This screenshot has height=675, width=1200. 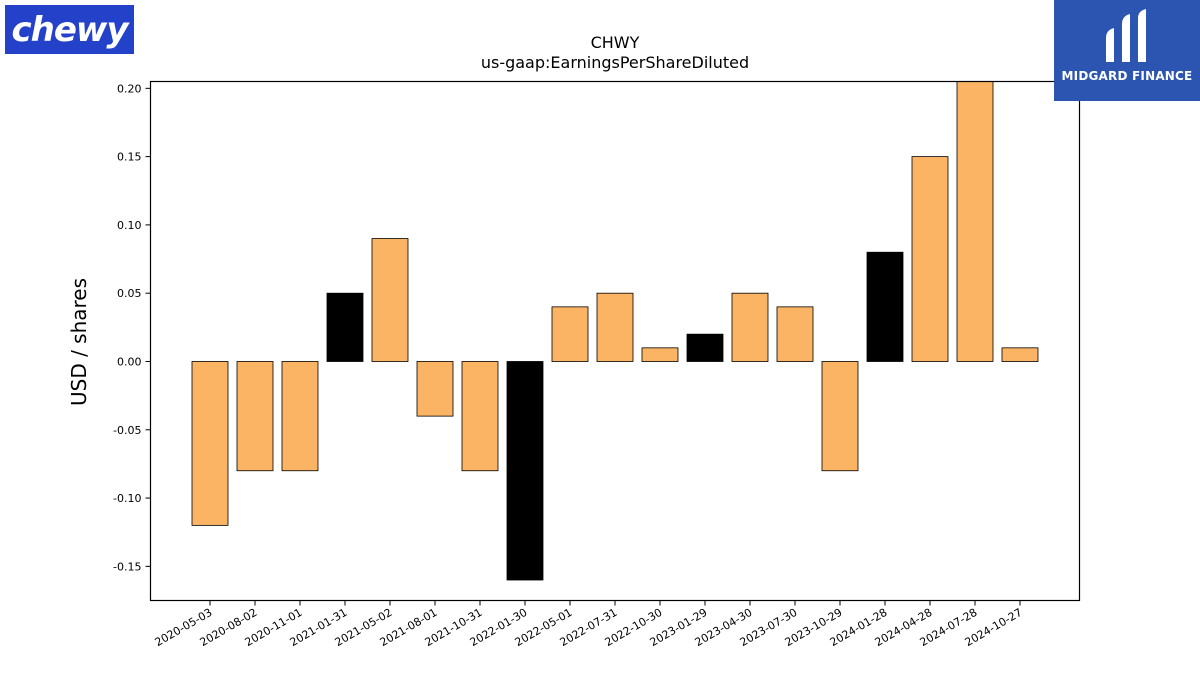 What do you see at coordinates (615, 42) in the screenshot?
I see `chart-title: CHWY` at bounding box center [615, 42].